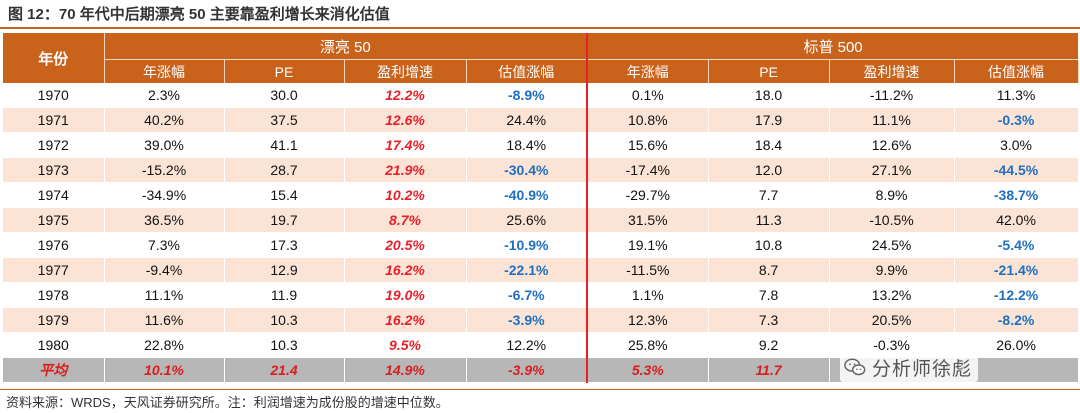 The height and width of the screenshot is (413, 1080). What do you see at coordinates (54, 270) in the screenshot?
I see `year-cell: 1977` at bounding box center [54, 270].